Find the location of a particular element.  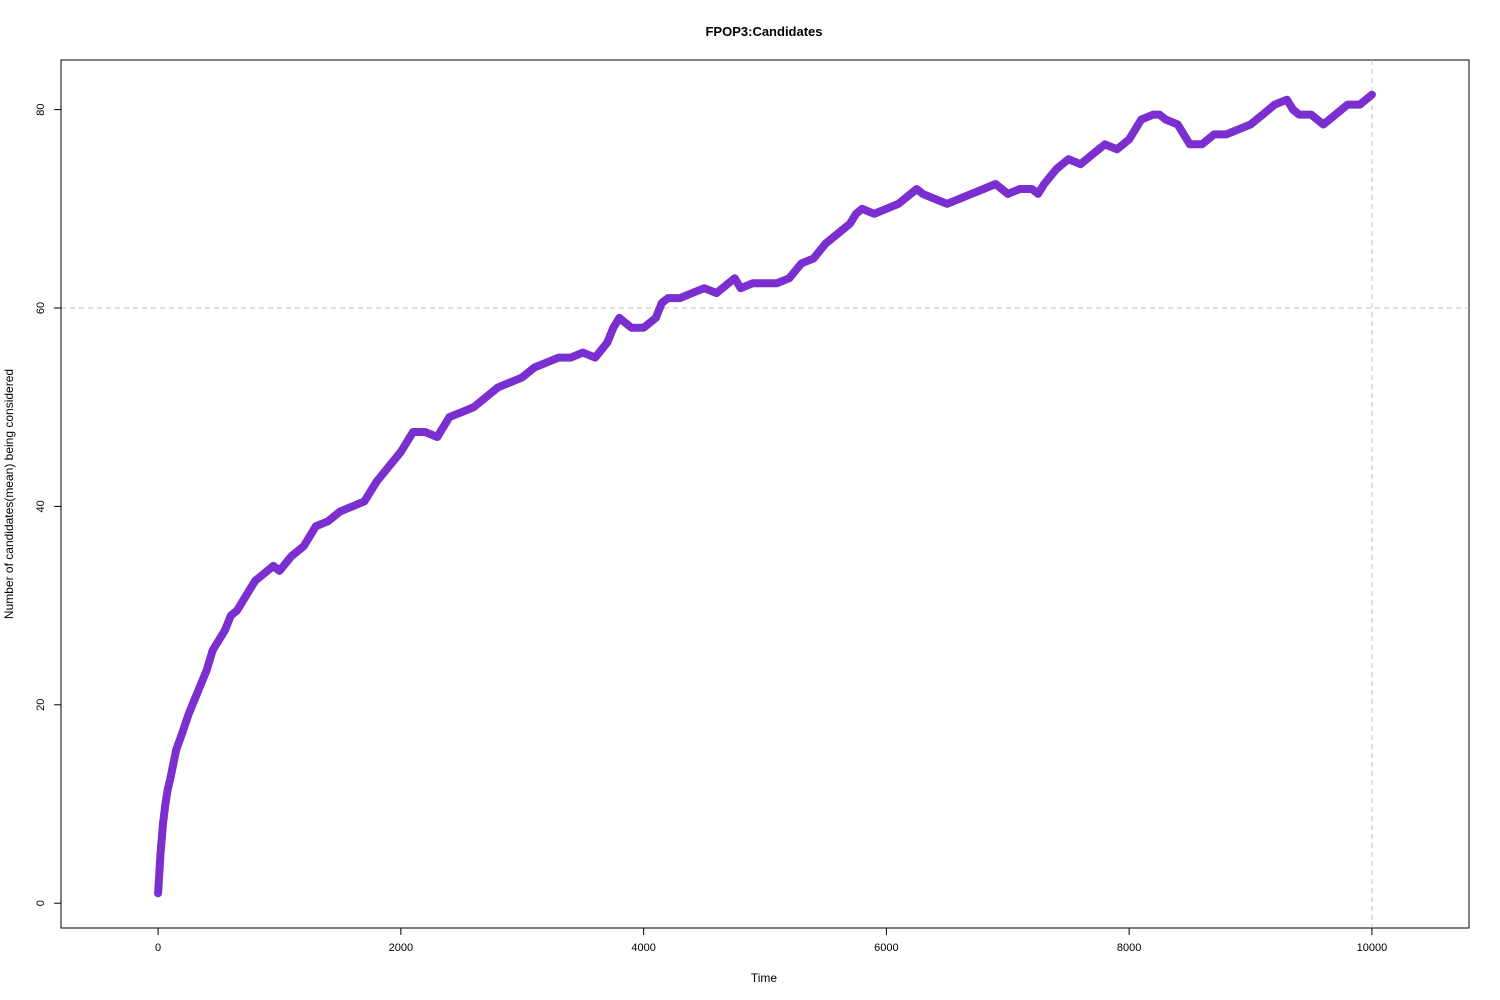

x-tick-label: 0 is located at coordinates (158, 948).